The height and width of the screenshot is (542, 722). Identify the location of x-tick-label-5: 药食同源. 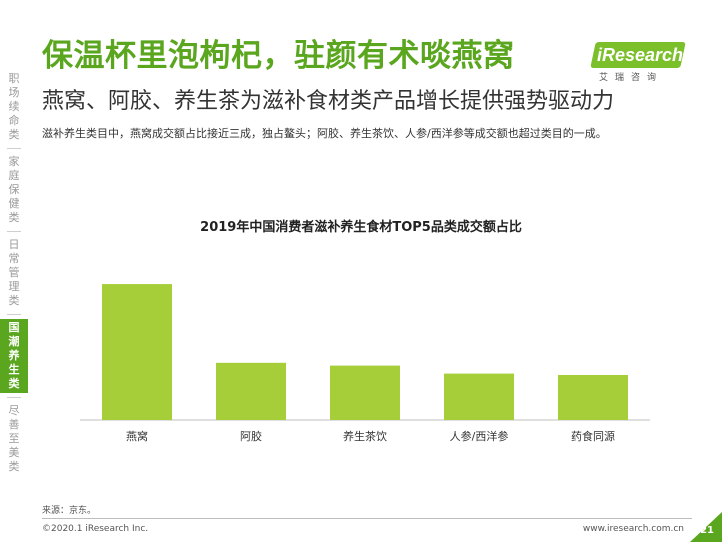
(593, 436).